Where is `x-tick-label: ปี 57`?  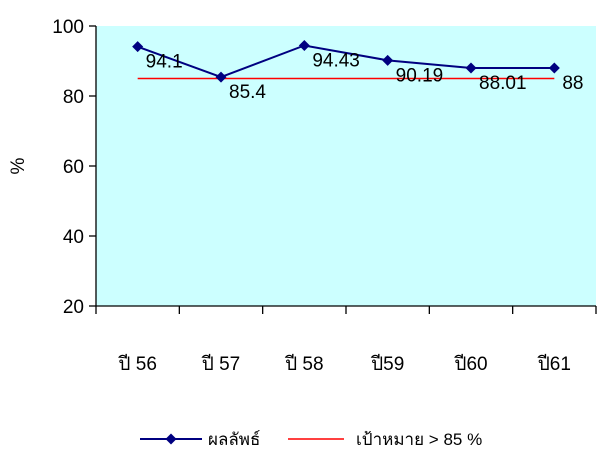
x-tick-label: ปี 57 is located at coordinates (220, 364).